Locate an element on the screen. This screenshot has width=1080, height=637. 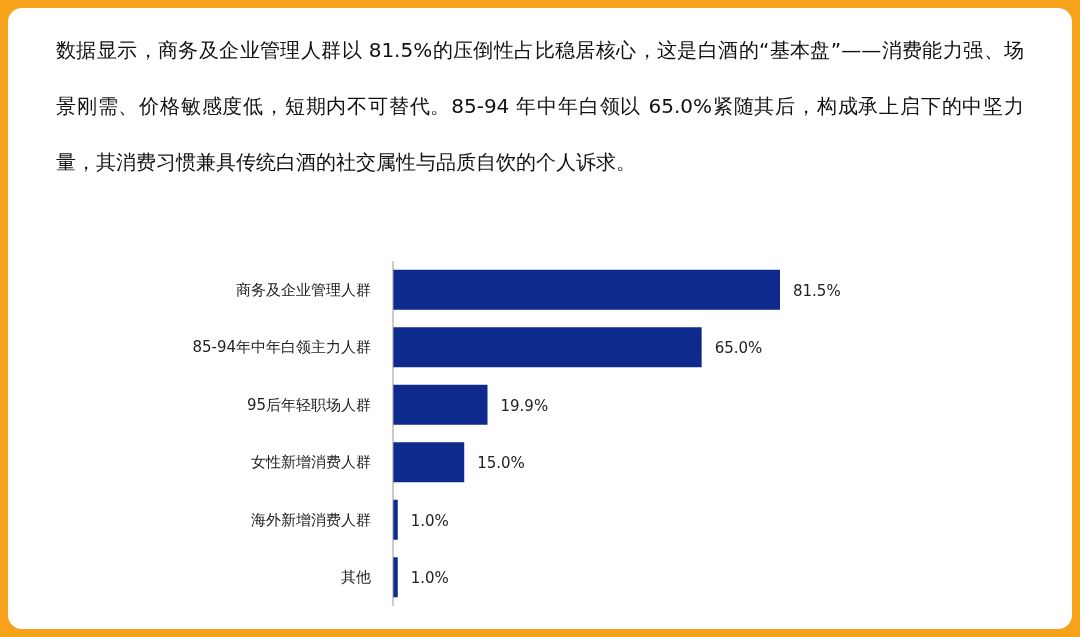
y-tick-label: 85-94年中年白领主力人群 is located at coordinates (281, 347).